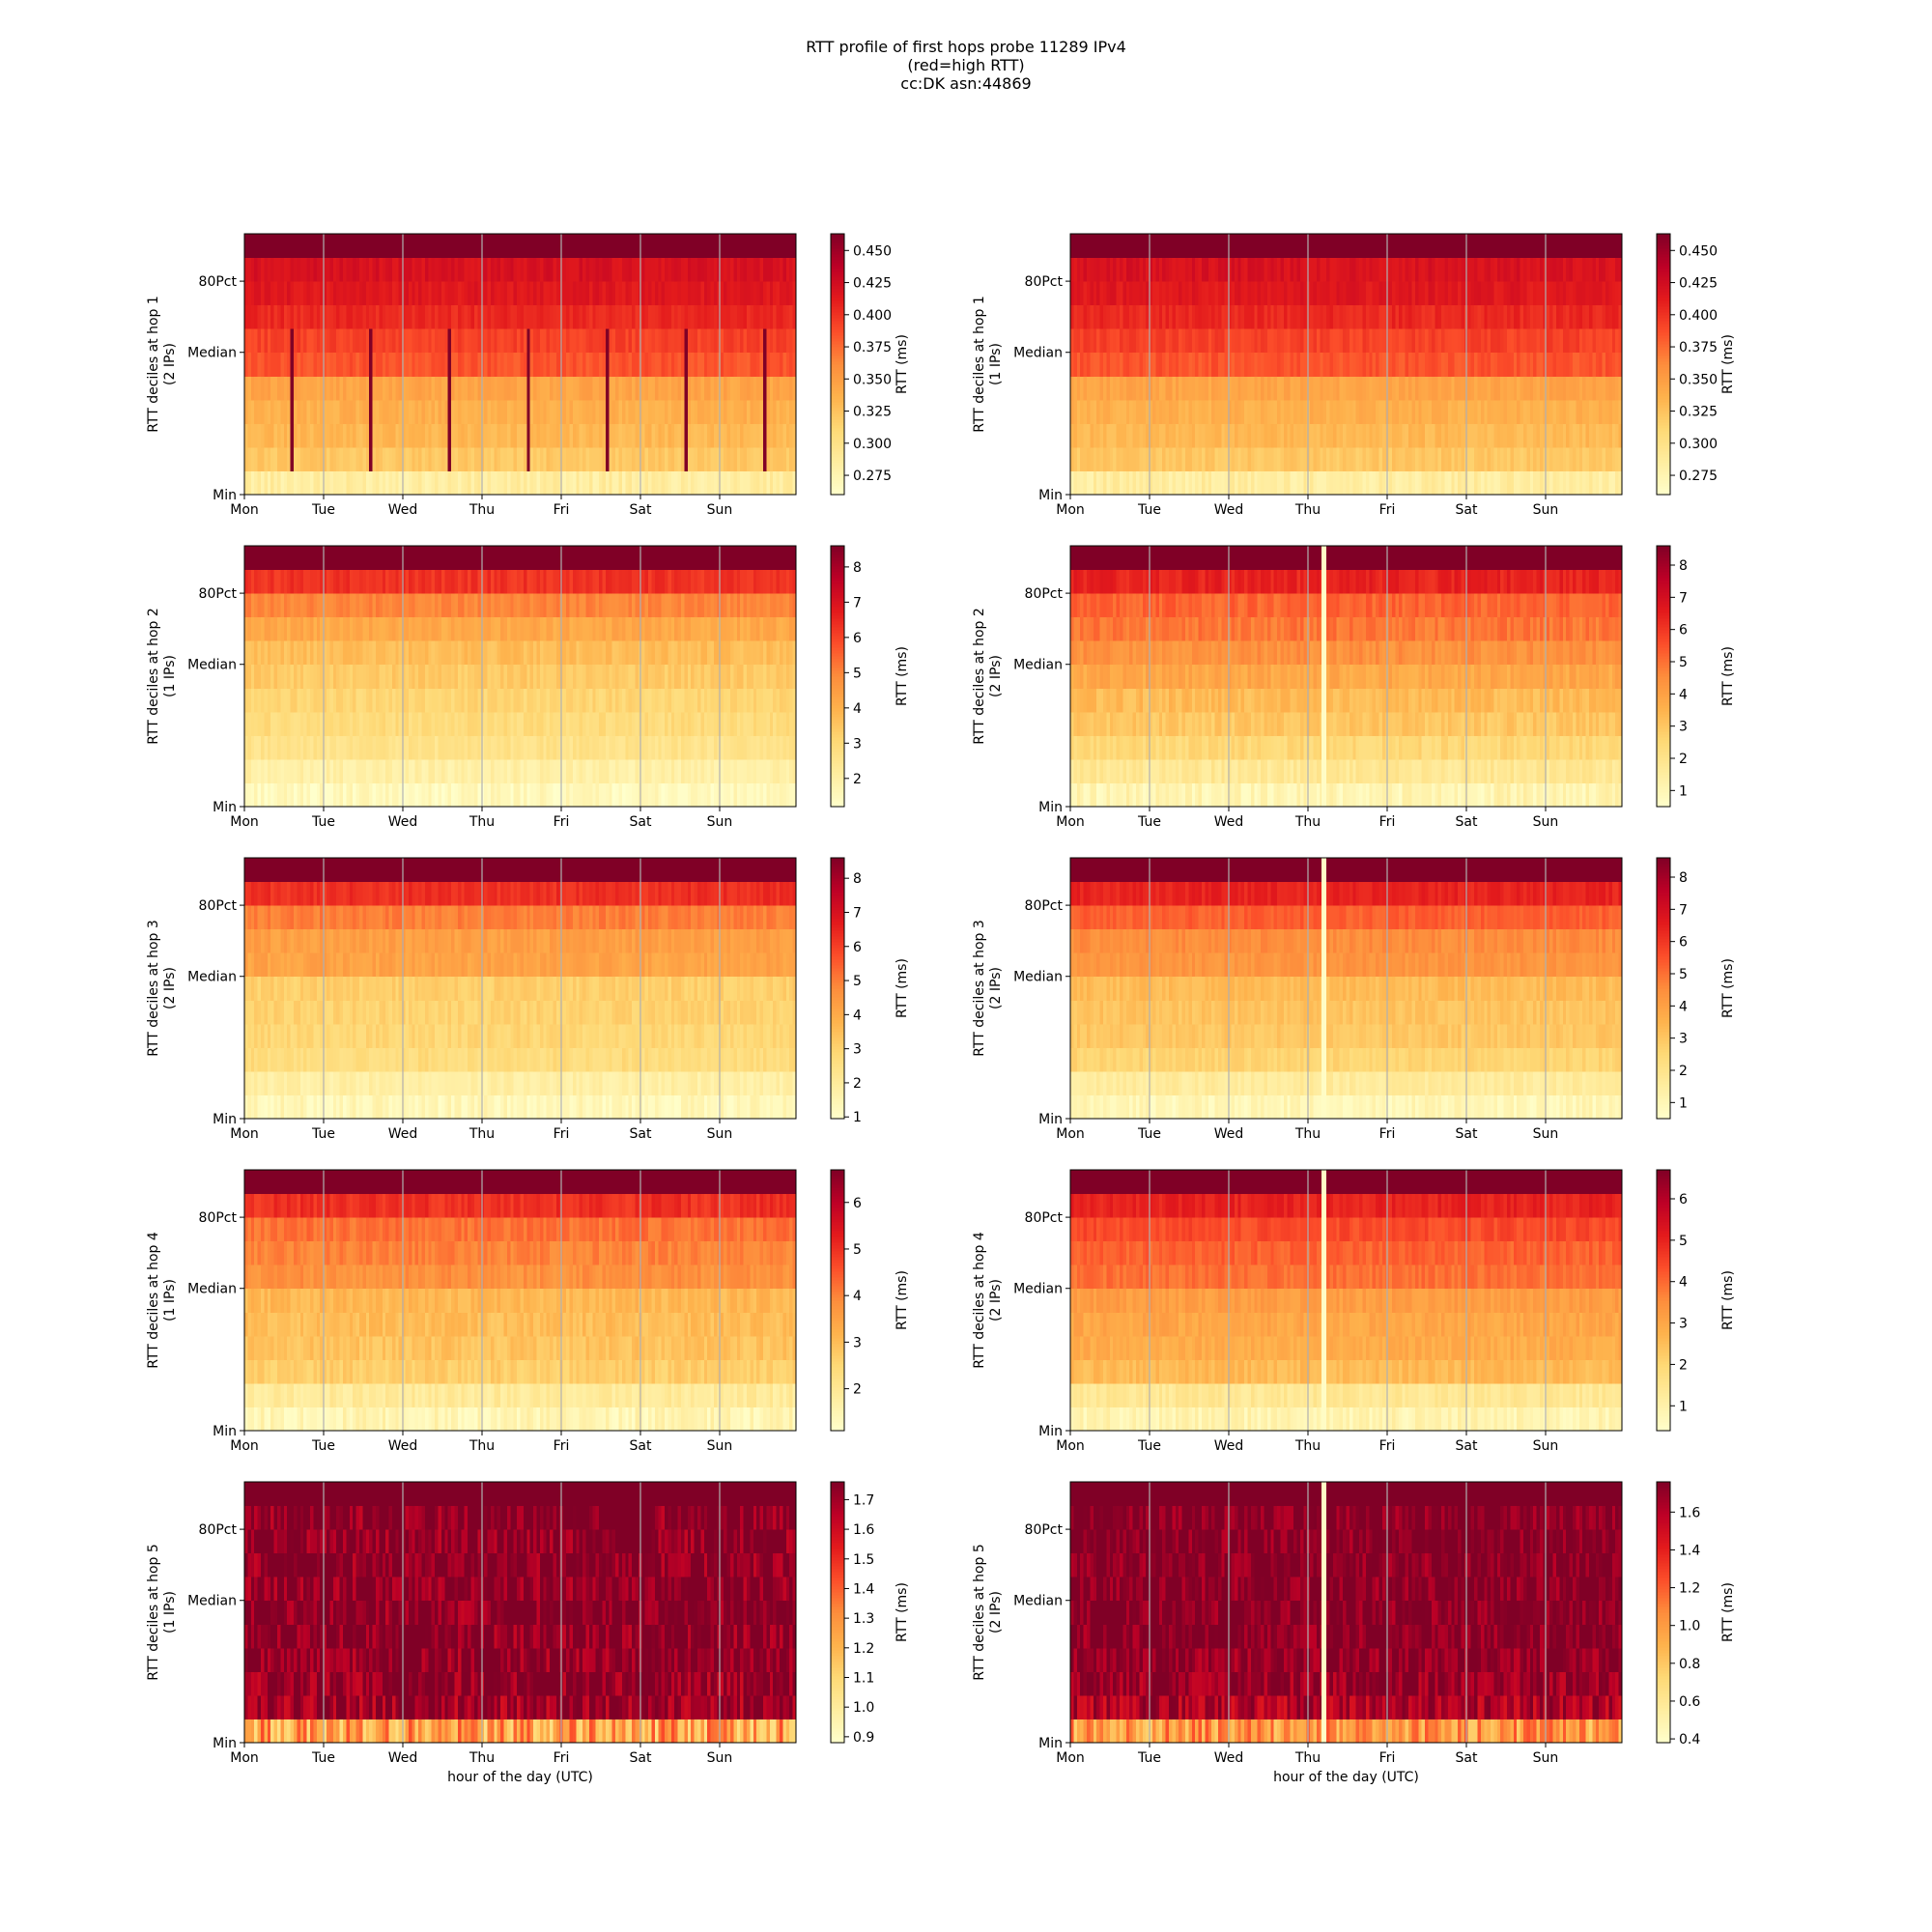  Describe the element at coordinates (1050, 495) in the screenshot. I see `y-tick-label: Min` at that location.